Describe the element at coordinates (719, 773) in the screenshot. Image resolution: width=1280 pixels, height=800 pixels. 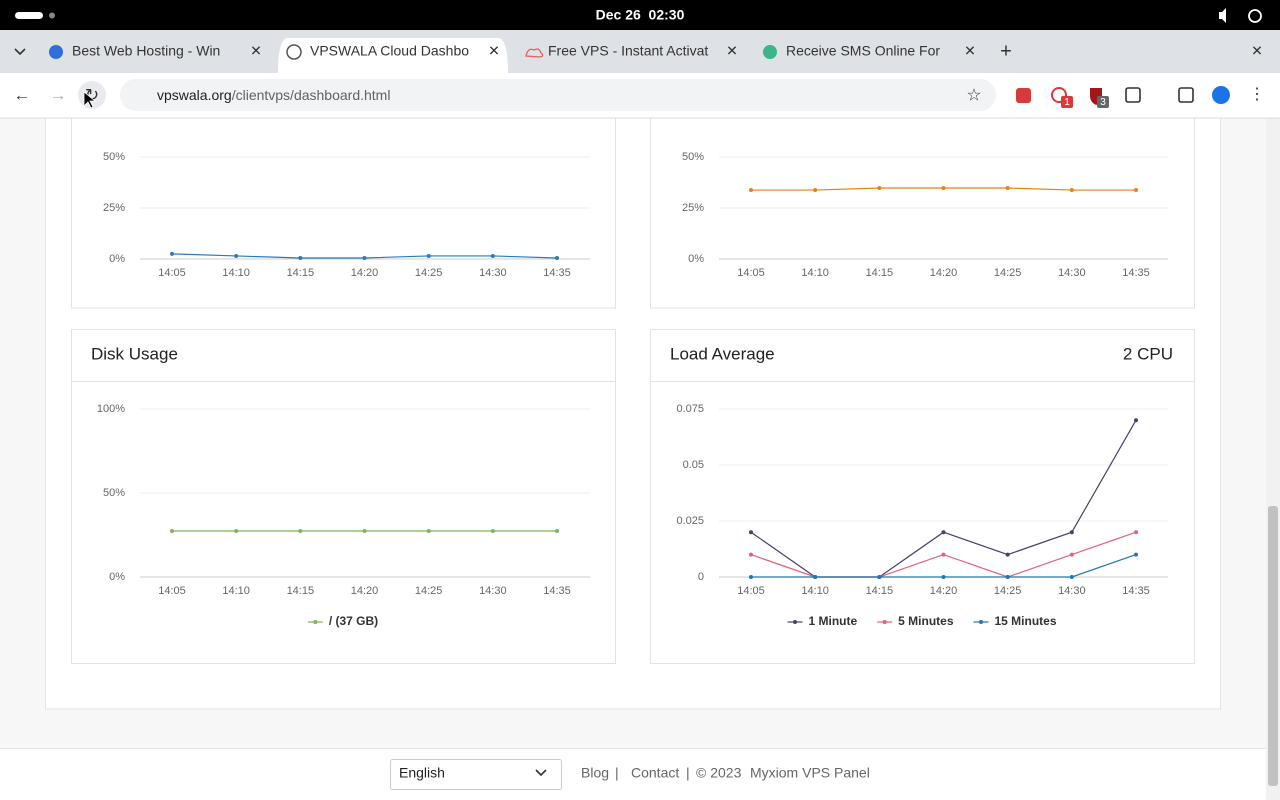
I see `copyright: © 2023` at that location.